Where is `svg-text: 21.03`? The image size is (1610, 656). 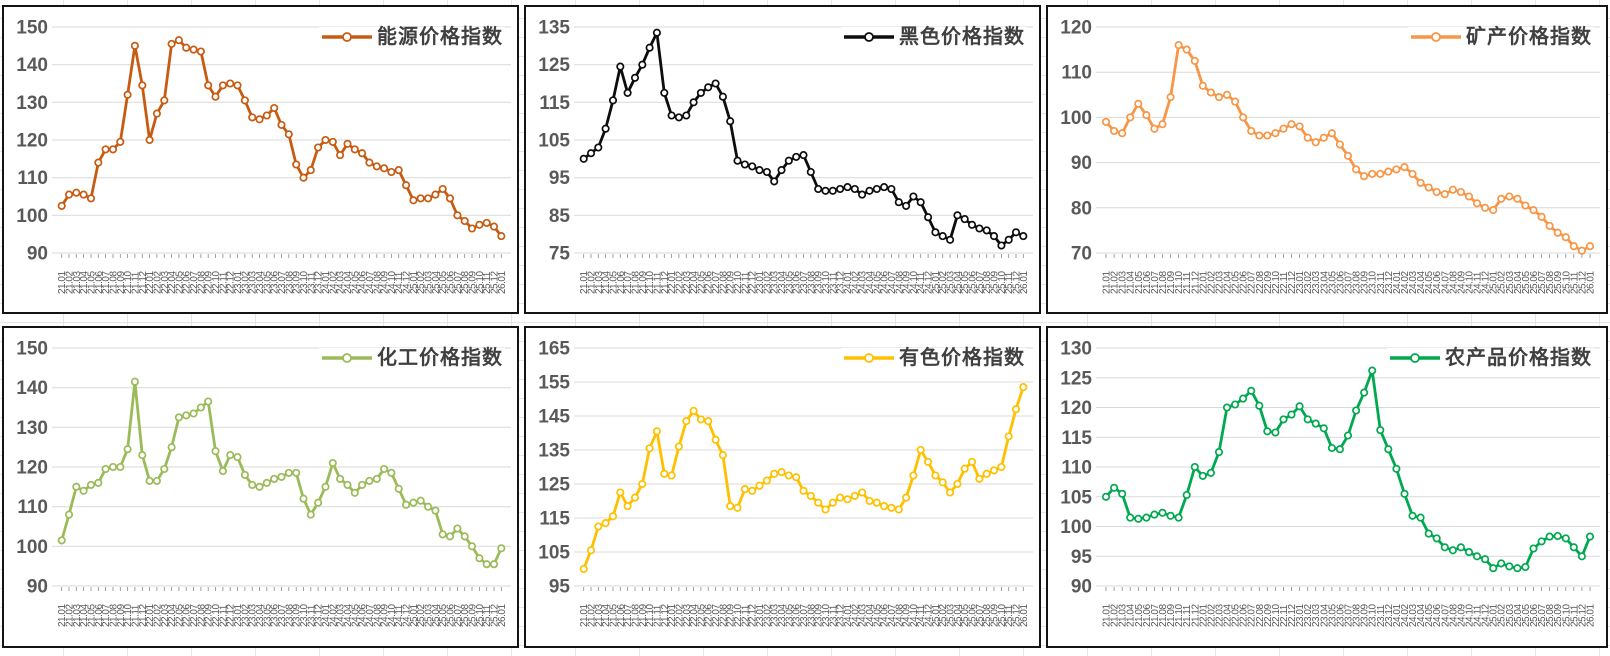 svg-text: 21.03 is located at coordinates (77, 615).